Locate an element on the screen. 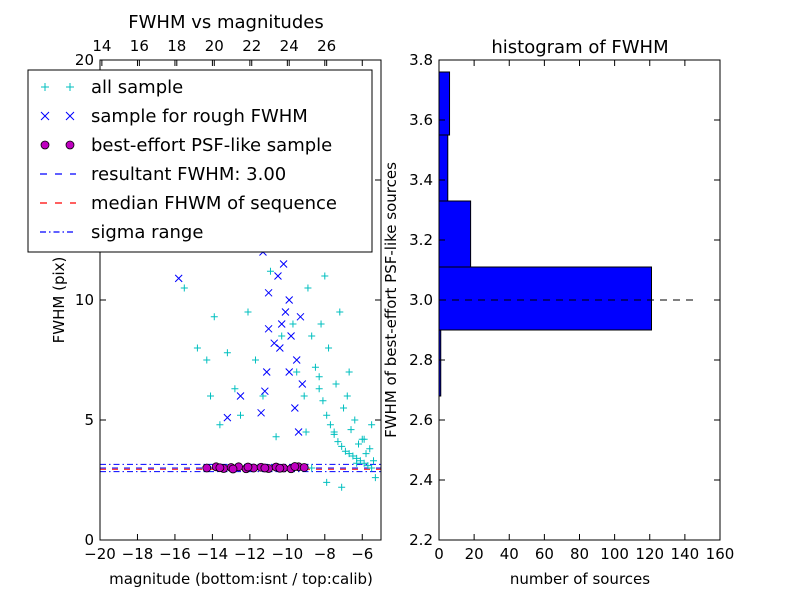 This screenshot has width=800, height=600. scatter-top-axis-tick-label: 16 is located at coordinates (139, 46).